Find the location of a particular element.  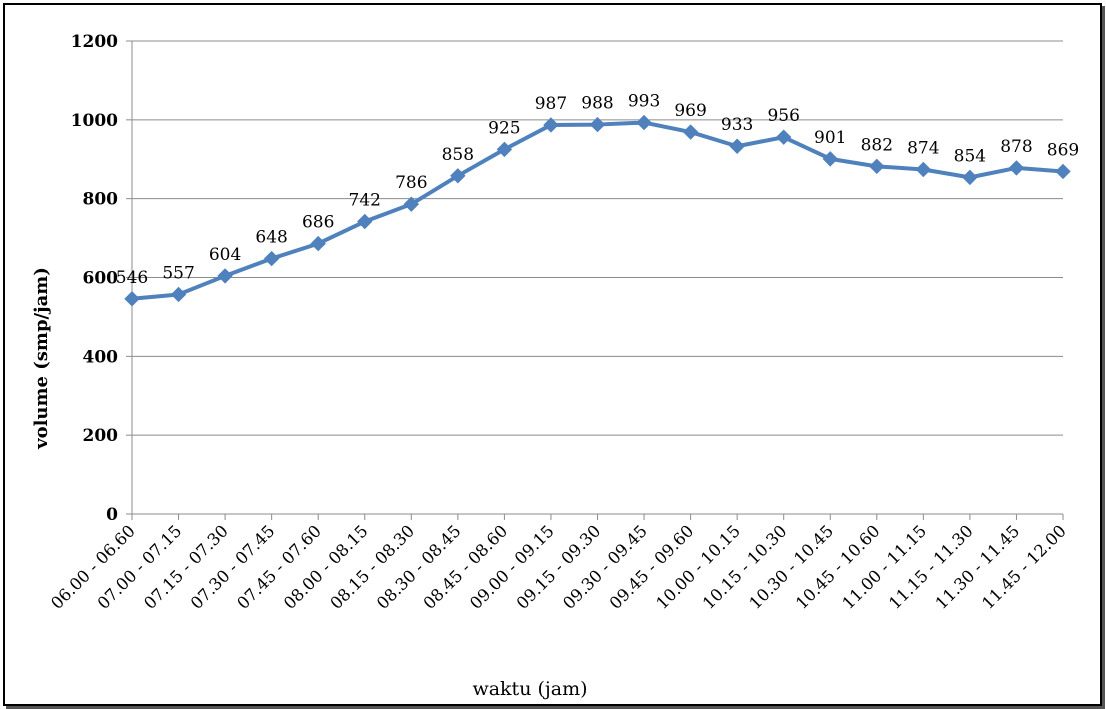

y-tick-label: 800 is located at coordinates (101, 200).